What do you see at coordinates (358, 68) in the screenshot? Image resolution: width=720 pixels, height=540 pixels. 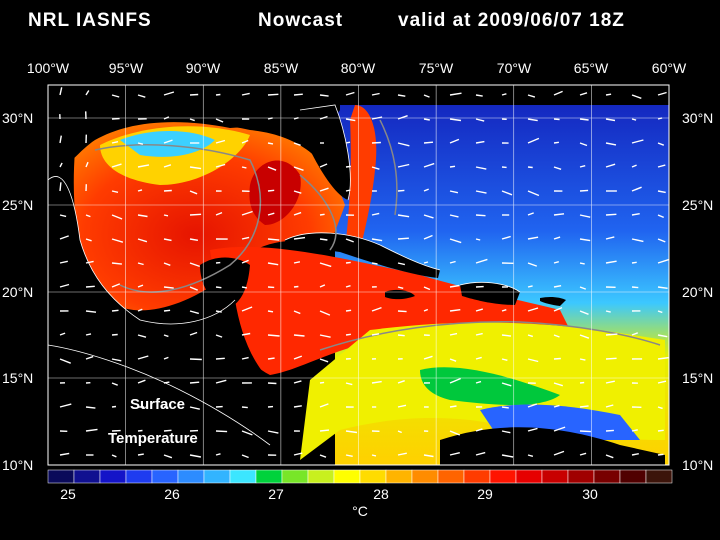 I see `lon-label: 80°W` at bounding box center [358, 68].